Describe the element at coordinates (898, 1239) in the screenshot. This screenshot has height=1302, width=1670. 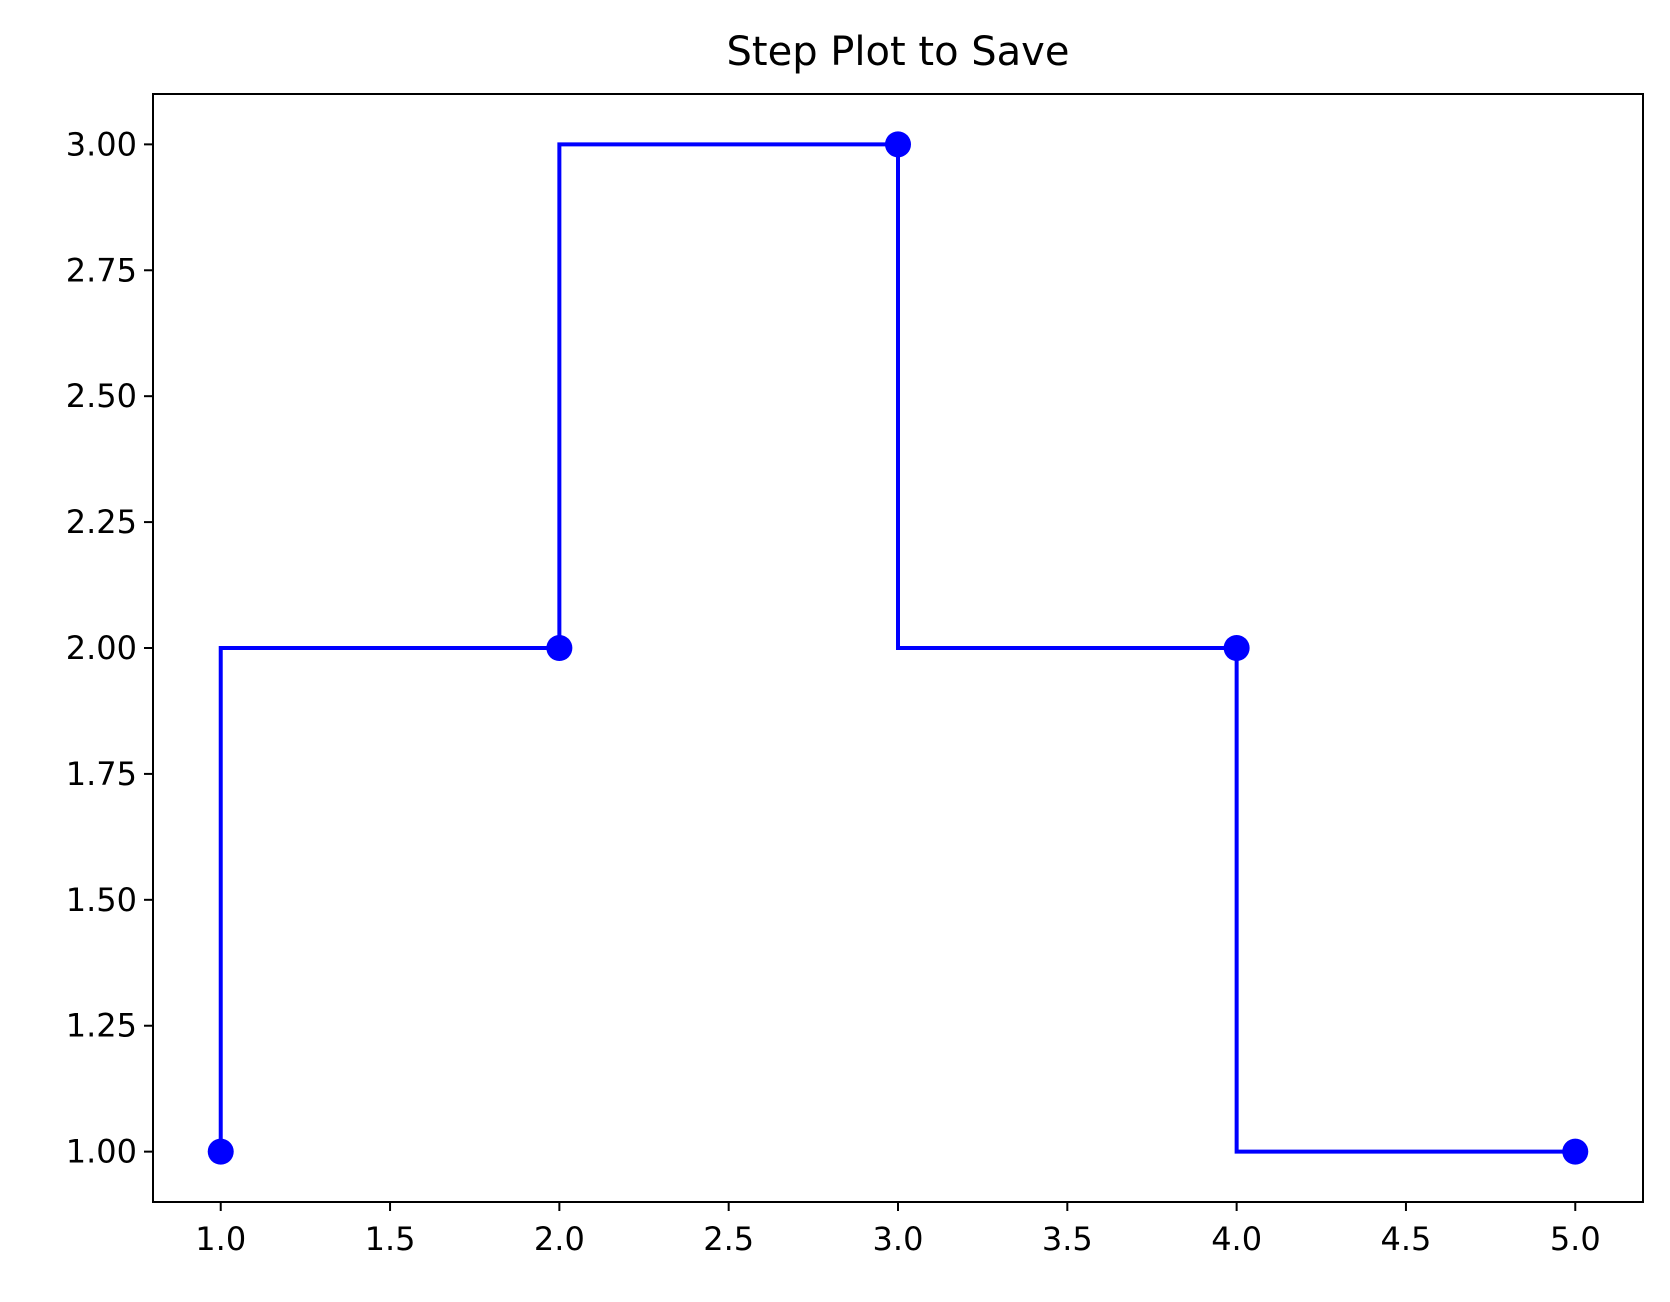
I see `x-tick-label: 3.0` at that location.